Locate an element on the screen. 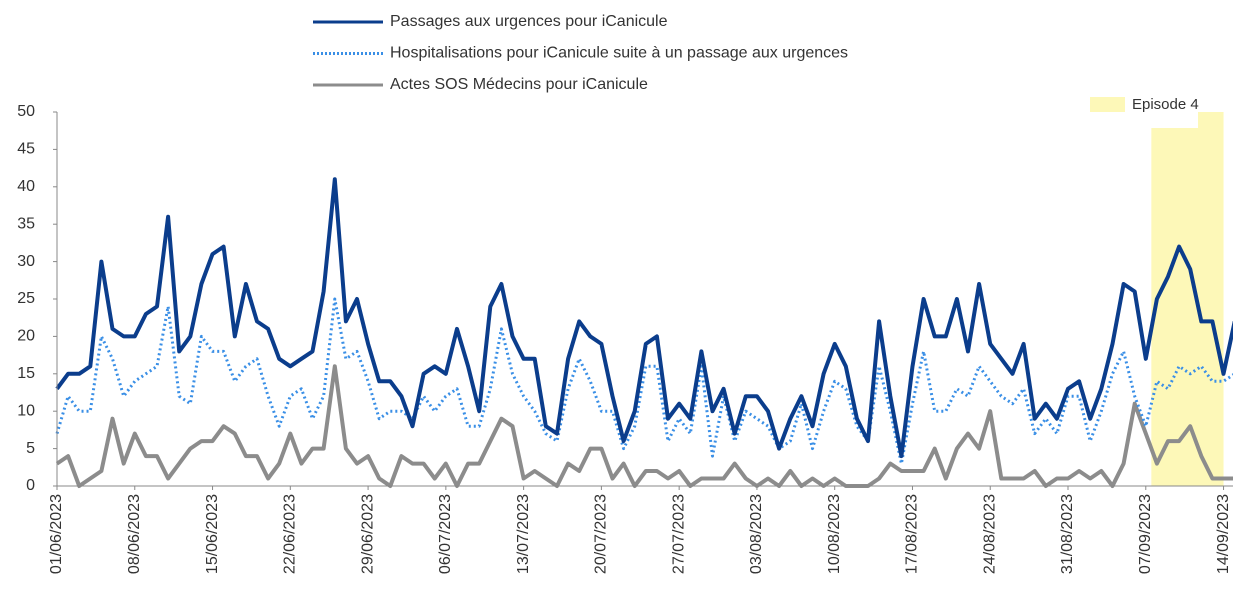  x-tick-label: 06/07/2023 is located at coordinates (445, 534).